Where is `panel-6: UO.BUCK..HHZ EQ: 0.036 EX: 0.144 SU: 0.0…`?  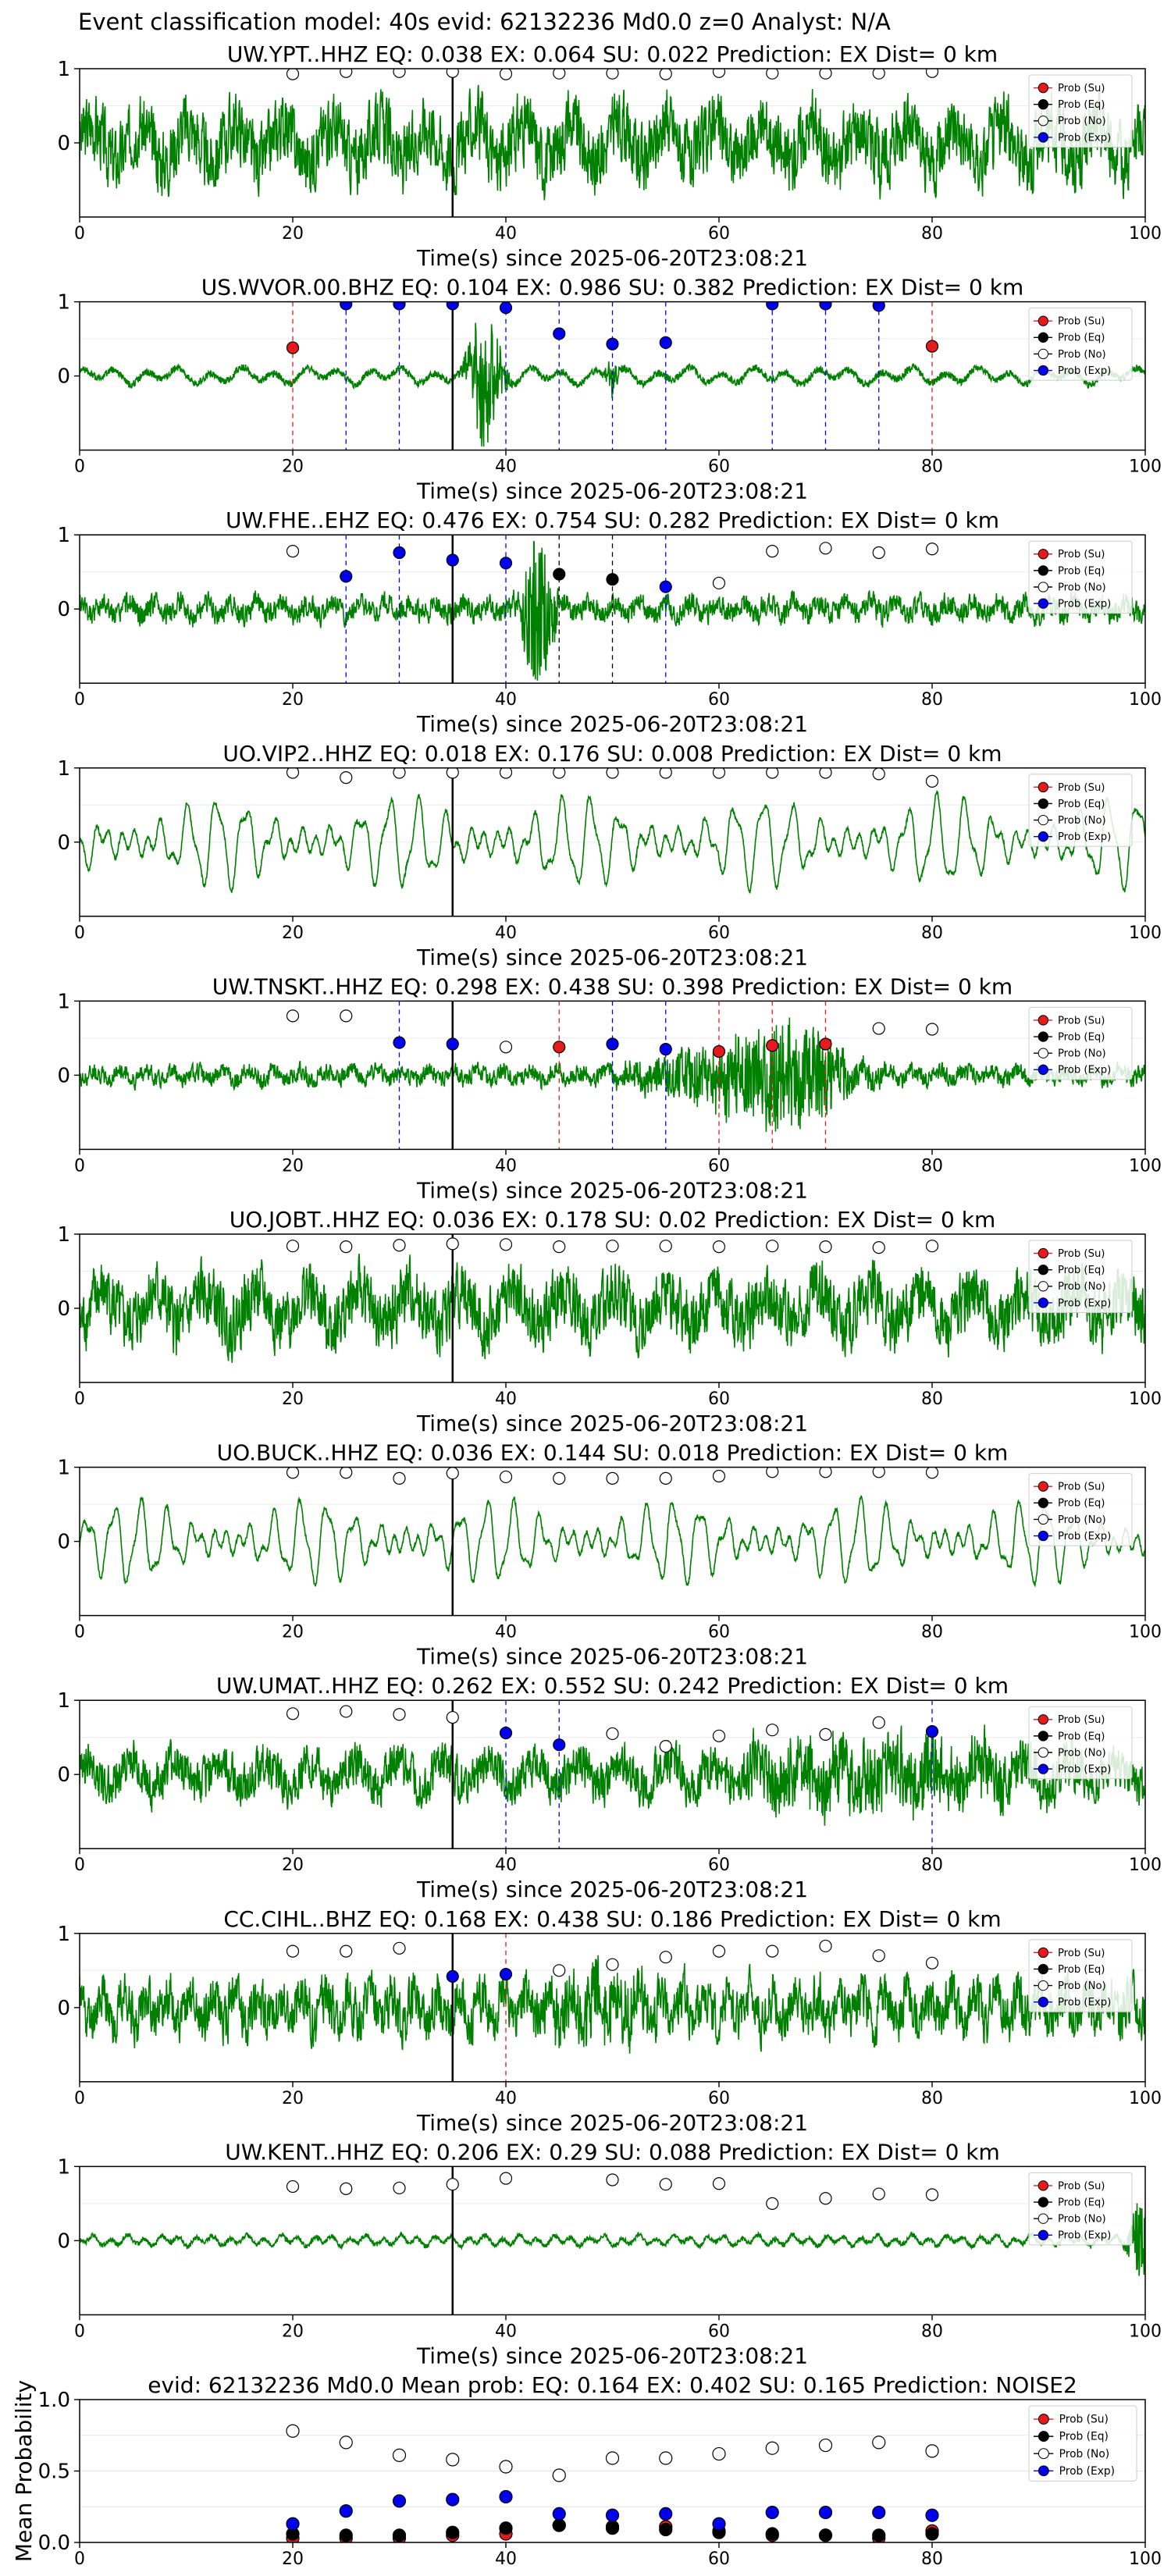 panel-6: UO.BUCK..HHZ EQ: 0.036 EX: 0.144 SU: 0.0… is located at coordinates (609, 1555).